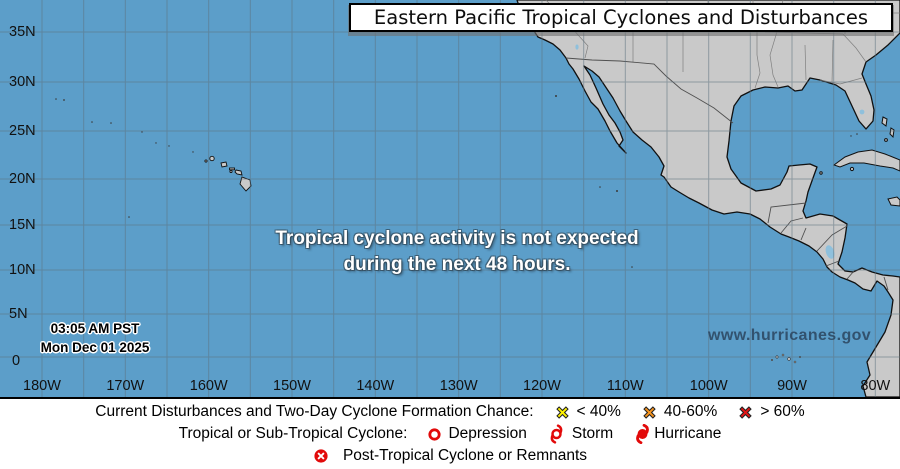 Image resolution: width=900 pixels, height=469 pixels. What do you see at coordinates (709, 386) in the screenshot?
I see `lon-label: 100W` at bounding box center [709, 386].